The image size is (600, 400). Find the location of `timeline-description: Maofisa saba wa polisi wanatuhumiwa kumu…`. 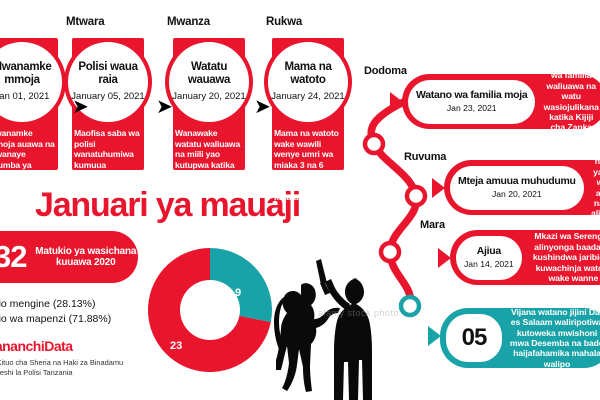

timeline-description: Maofisa saba wa polisi wanatuhumiwa kumu… is located at coordinates (107, 154).